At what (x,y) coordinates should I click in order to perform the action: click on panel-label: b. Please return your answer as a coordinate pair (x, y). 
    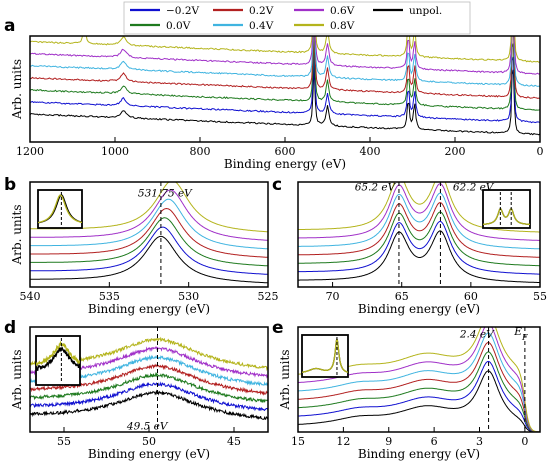
    Looking at the image, I should click on (10, 185).